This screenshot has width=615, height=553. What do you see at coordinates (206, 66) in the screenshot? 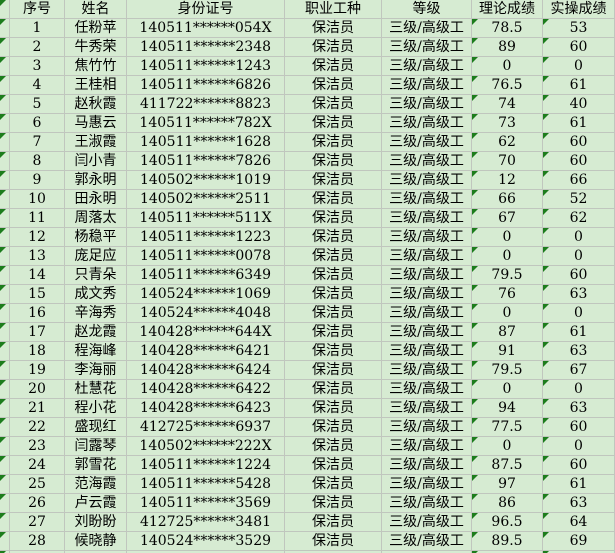
I see `cell-id-number: 140511******1243` at bounding box center [206, 66].